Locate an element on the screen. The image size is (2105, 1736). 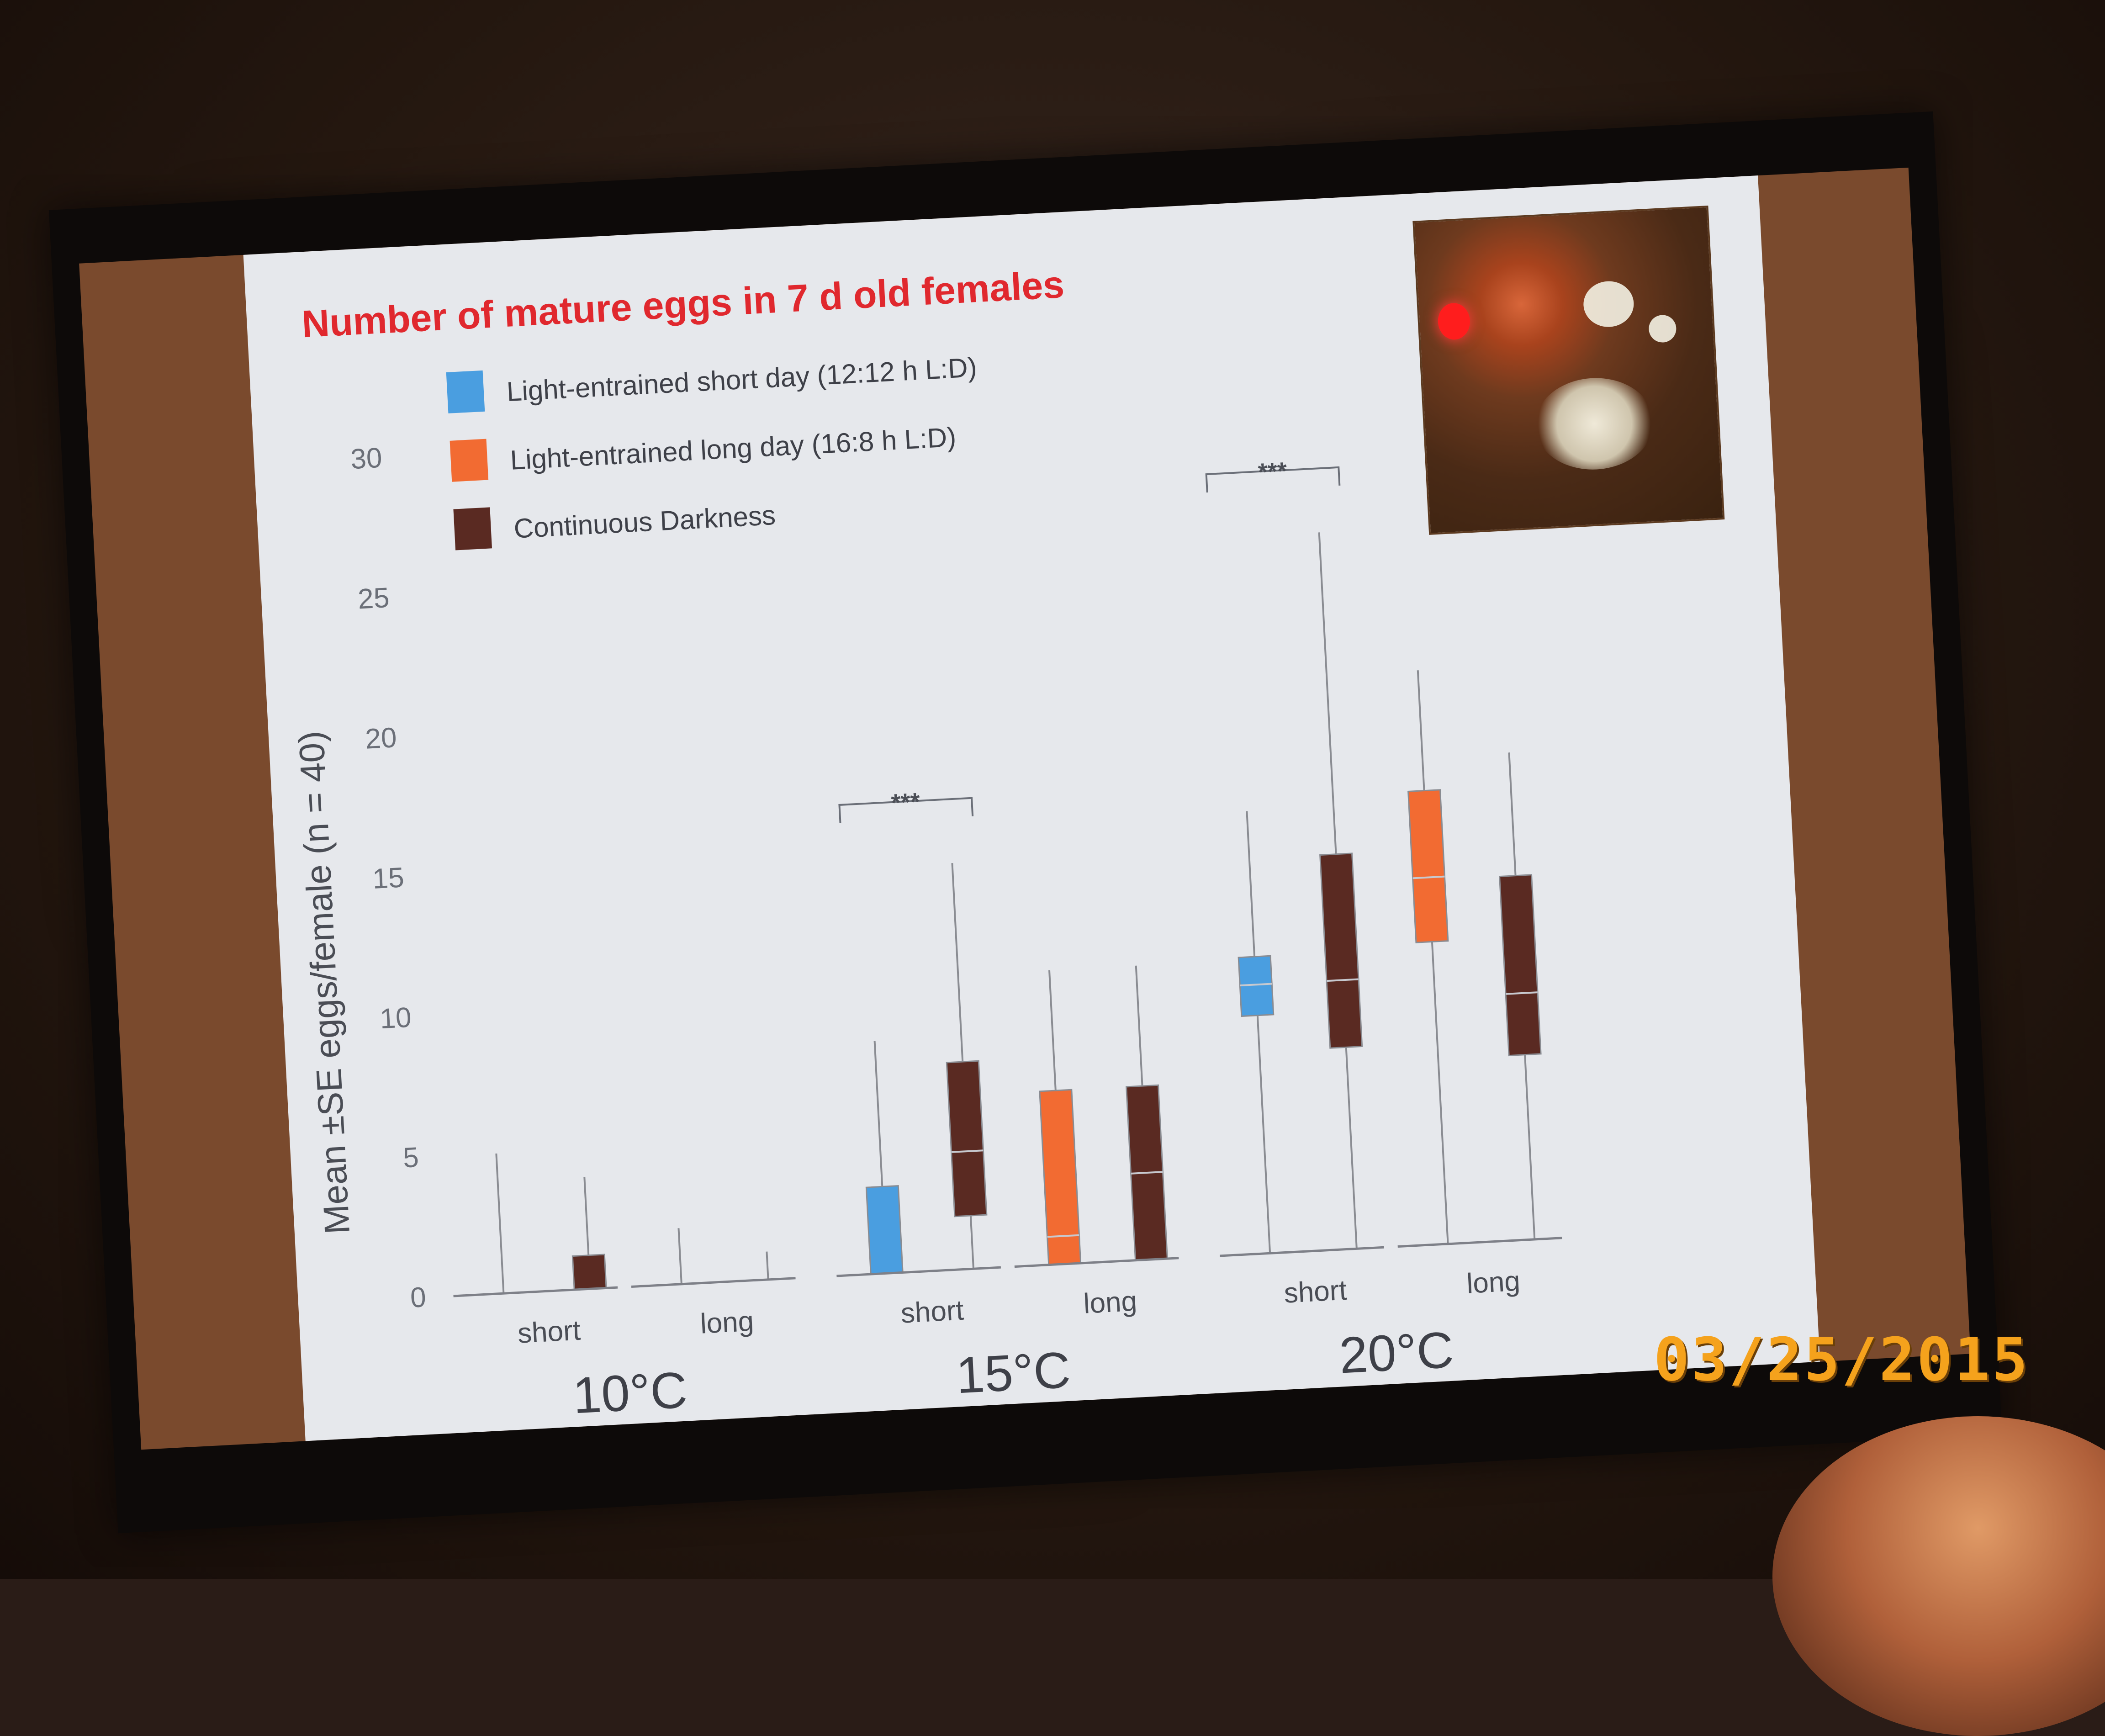
group-label: 10°C is located at coordinates (629, 1392).